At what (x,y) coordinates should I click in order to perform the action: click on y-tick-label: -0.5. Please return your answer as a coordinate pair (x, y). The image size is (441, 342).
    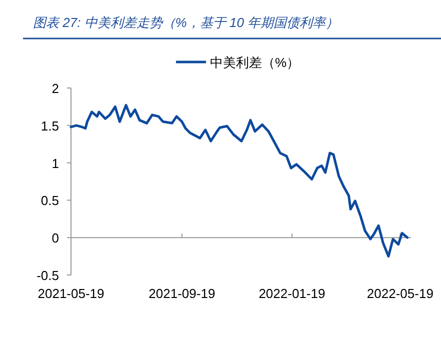
    Looking at the image, I should click on (47, 275).